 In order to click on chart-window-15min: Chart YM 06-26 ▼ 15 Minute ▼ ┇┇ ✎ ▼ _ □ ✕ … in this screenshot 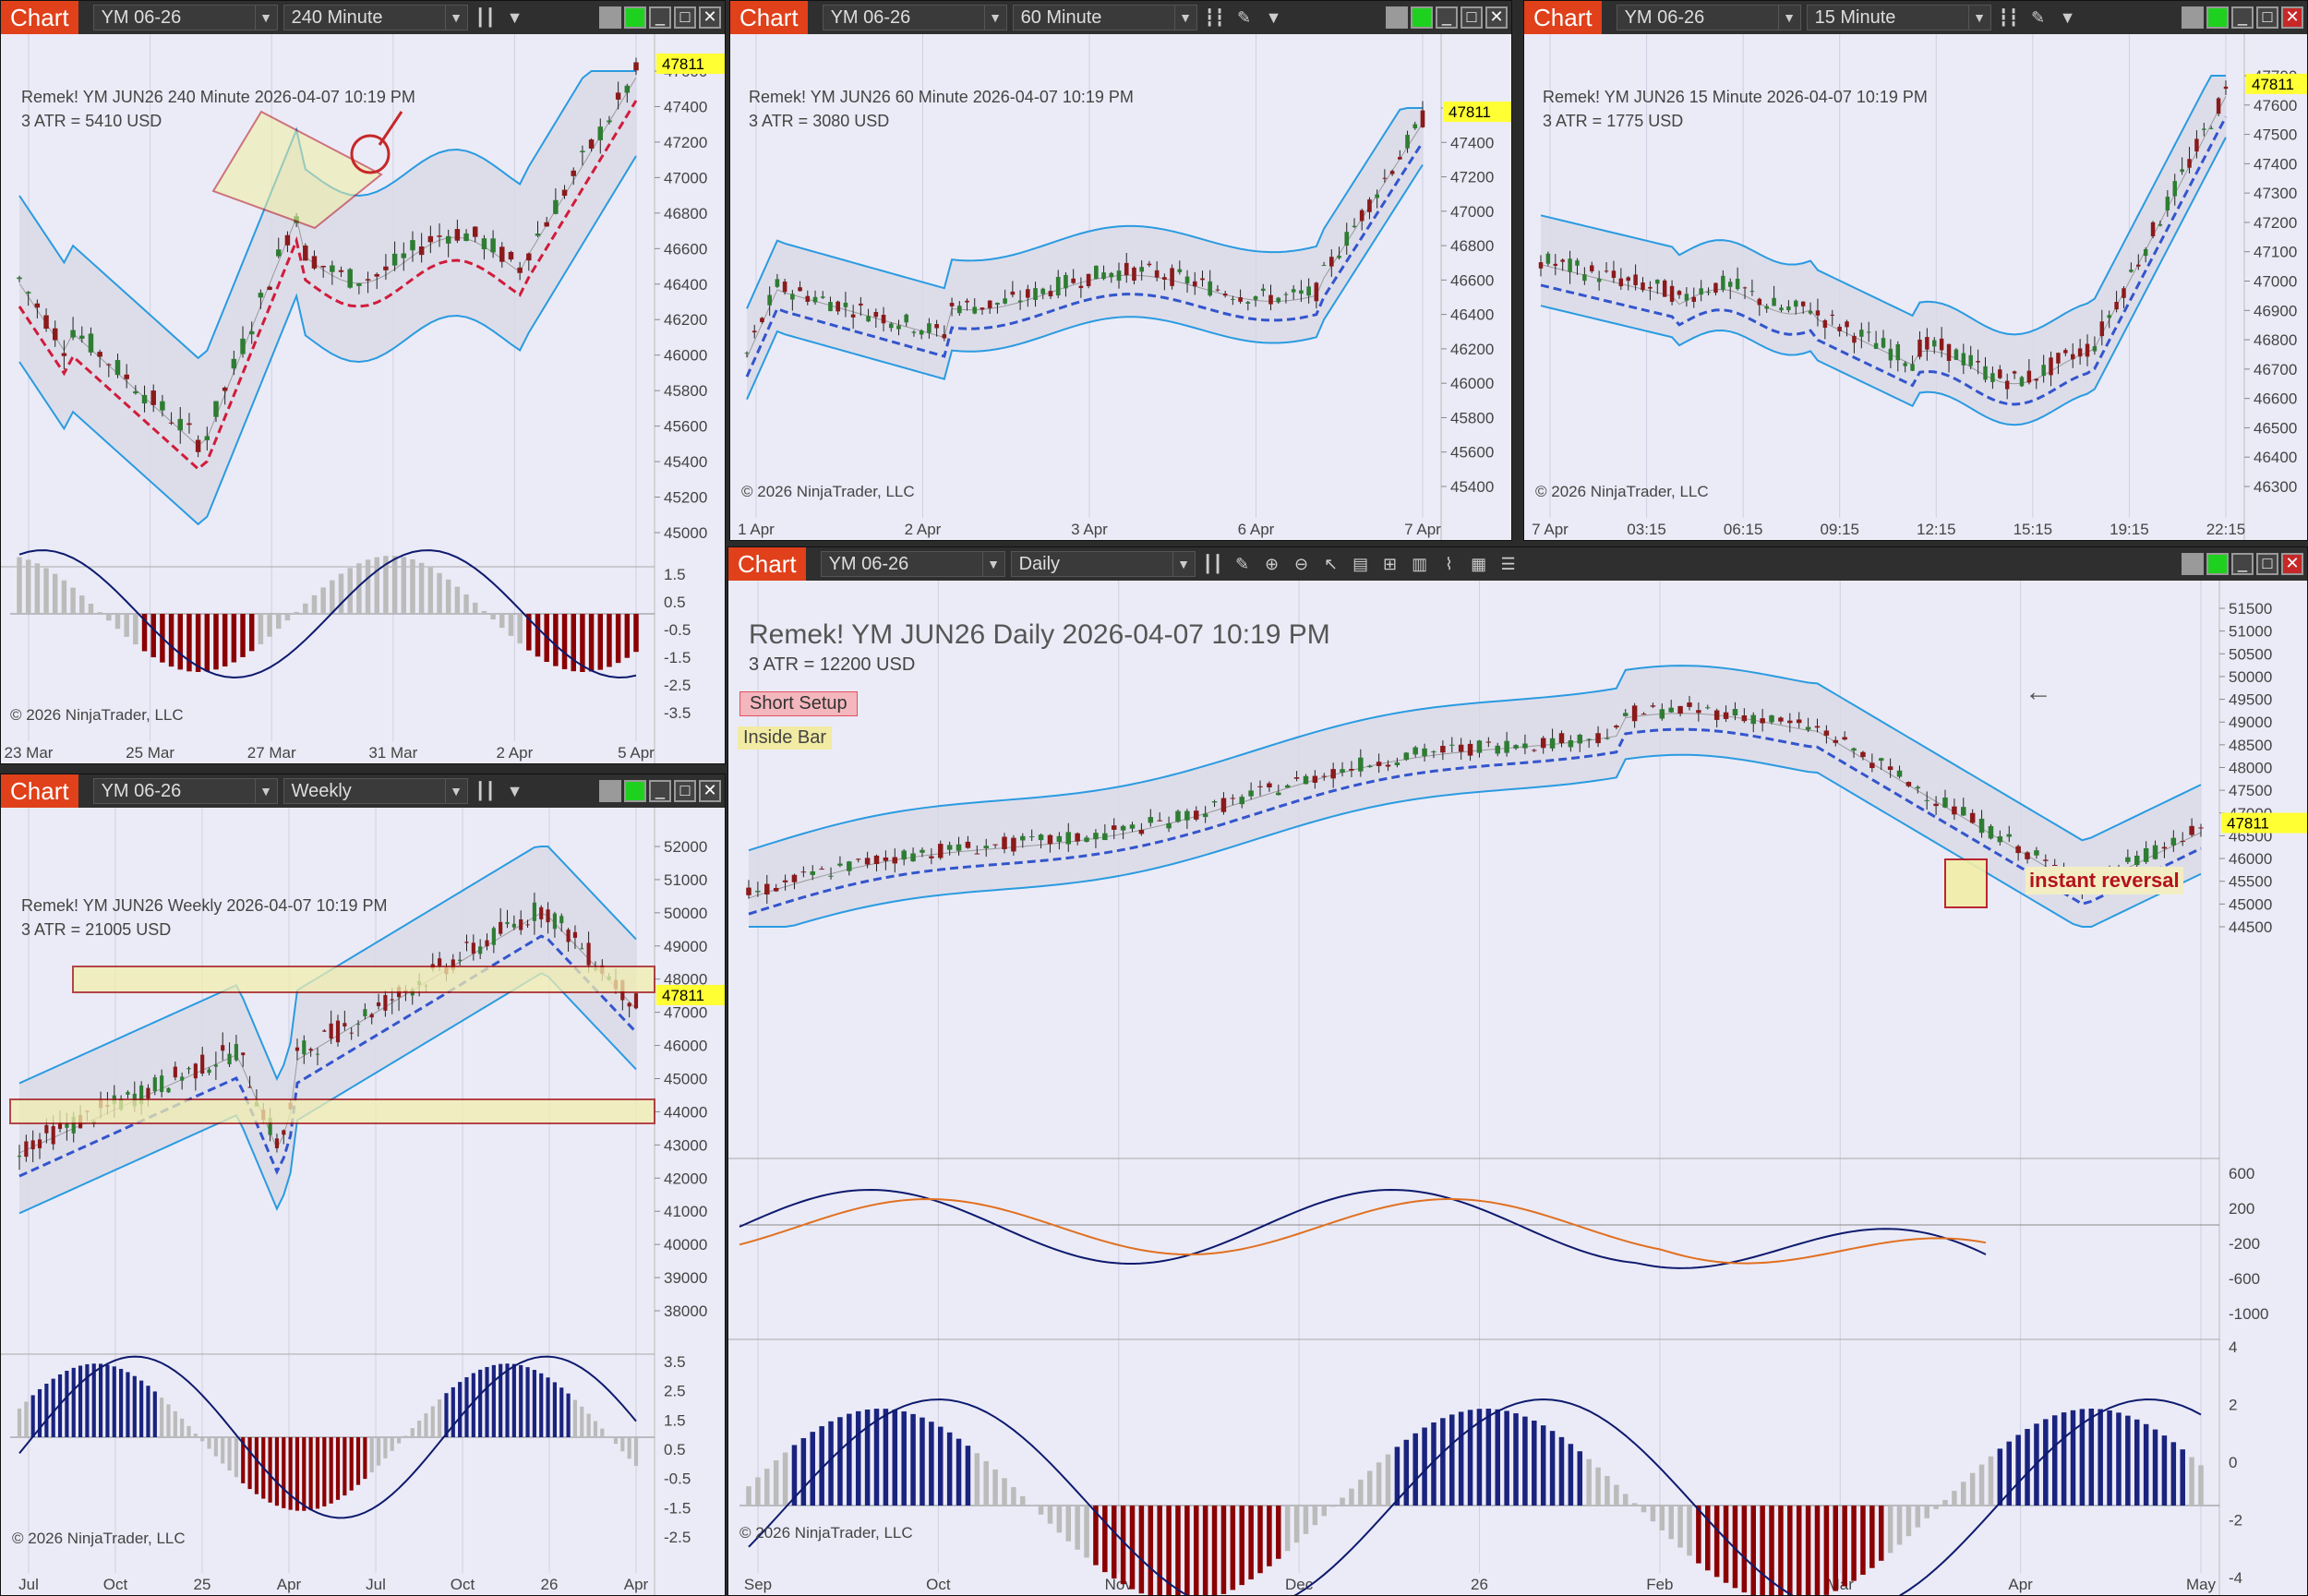, I will do `click(1915, 270)`.